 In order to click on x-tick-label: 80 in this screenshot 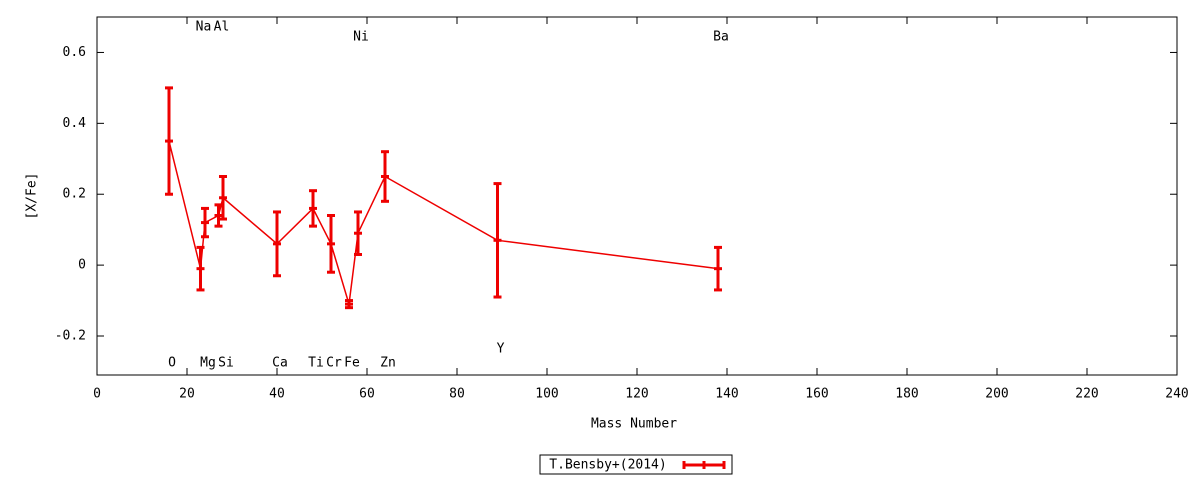, I will do `click(457, 394)`.